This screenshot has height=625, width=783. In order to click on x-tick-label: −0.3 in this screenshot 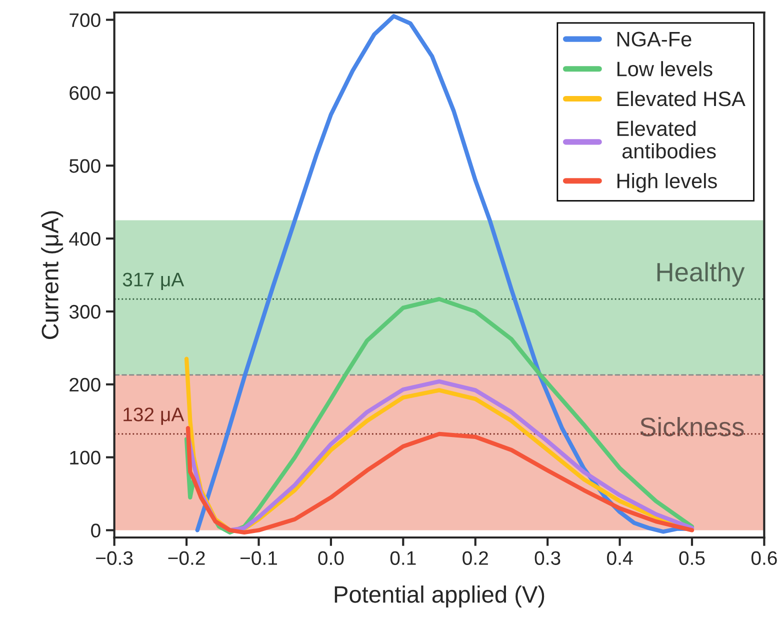, I will do `click(114, 558)`.